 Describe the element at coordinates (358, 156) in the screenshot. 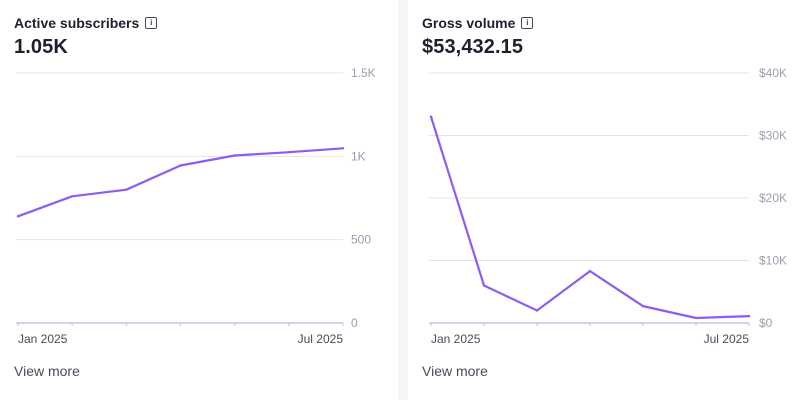

I see `y-tick-label: 1K` at that location.